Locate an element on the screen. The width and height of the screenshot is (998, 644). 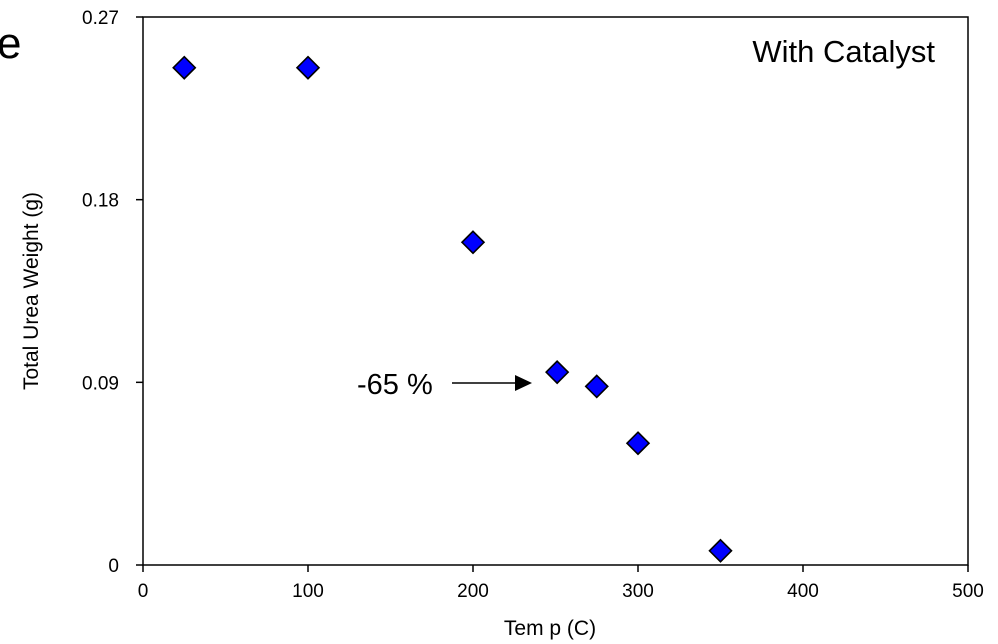
y-axis-title: Total Urea Weight (g) is located at coordinates (31, 291).